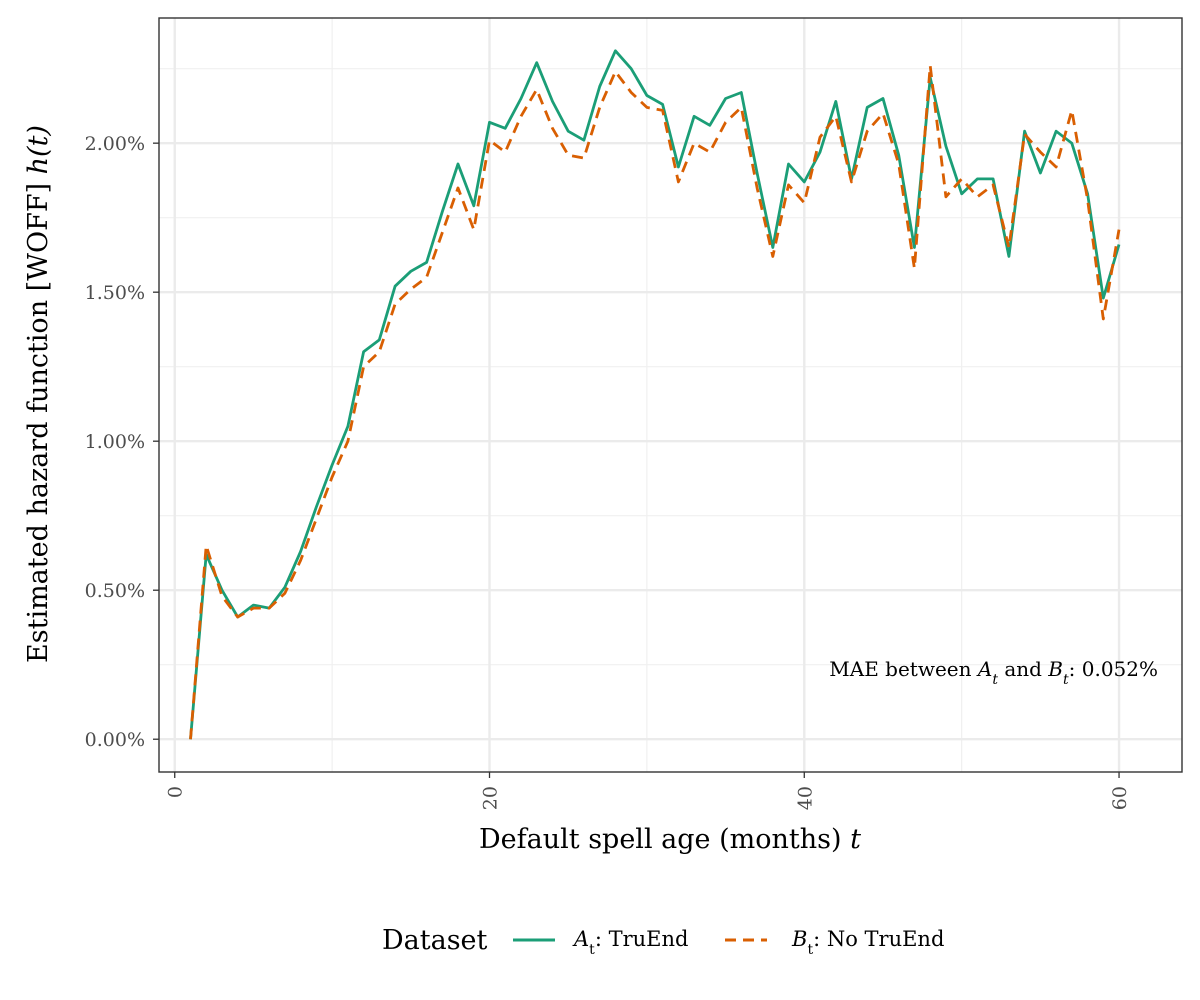 The height and width of the screenshot is (1000, 1200). Describe the element at coordinates (38, 394) in the screenshot. I see `y-axis-title: Estimated hazard function [WOFF] h(t)` at that location.